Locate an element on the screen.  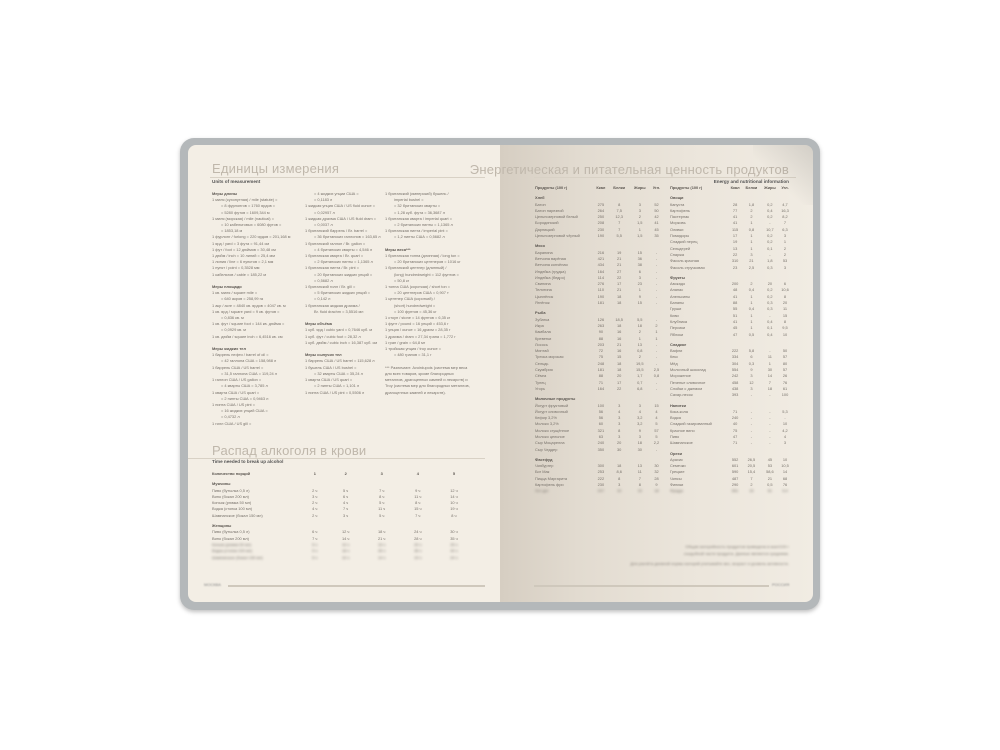
category-row: Хлеб is located at coordinates (599, 196).